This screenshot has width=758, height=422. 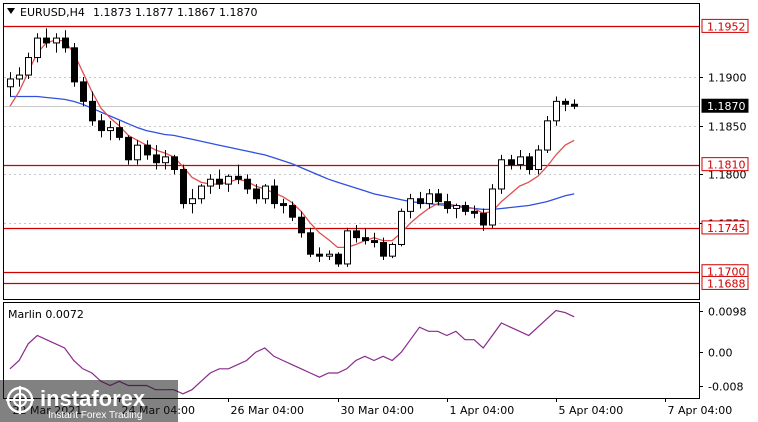 I want to click on level-label: 1.1688, so click(x=725, y=282).